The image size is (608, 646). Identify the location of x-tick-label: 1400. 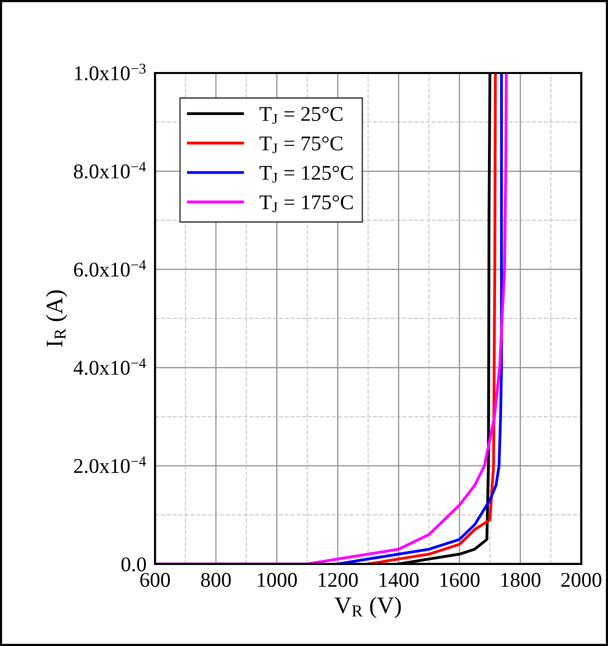
(399, 579).